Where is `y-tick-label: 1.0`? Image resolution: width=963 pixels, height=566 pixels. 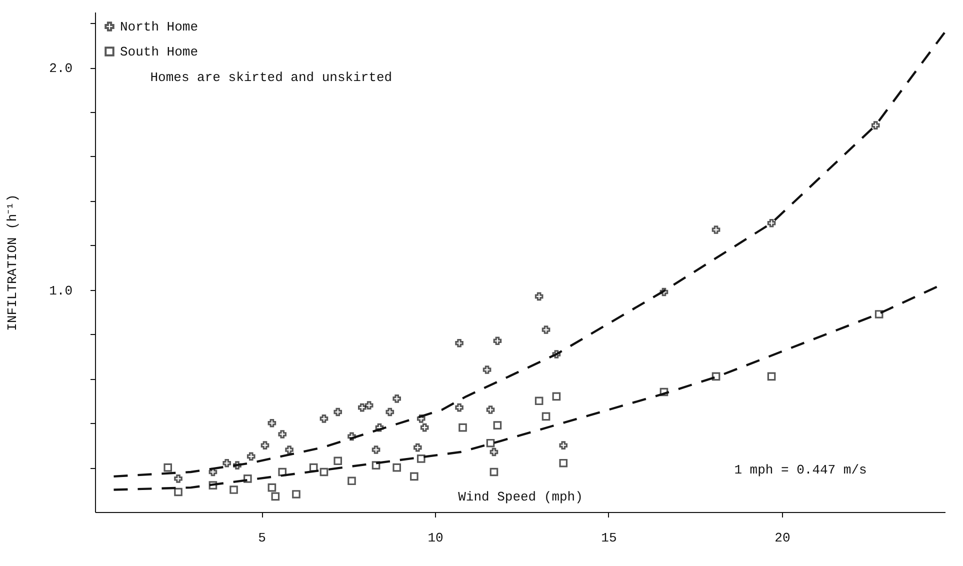
y-tick-label: 1.0 is located at coordinates (60, 290).